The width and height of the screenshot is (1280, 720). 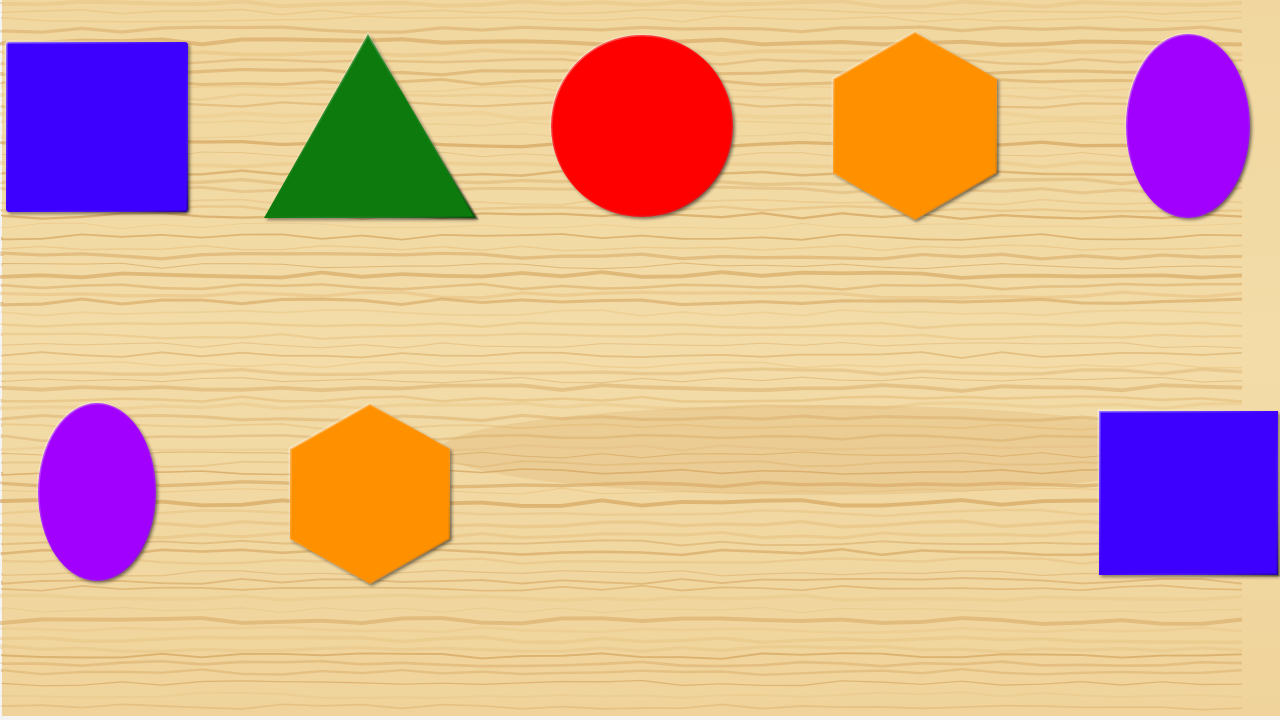 What do you see at coordinates (642, 126) in the screenshot?
I see `slot-circle` at bounding box center [642, 126].